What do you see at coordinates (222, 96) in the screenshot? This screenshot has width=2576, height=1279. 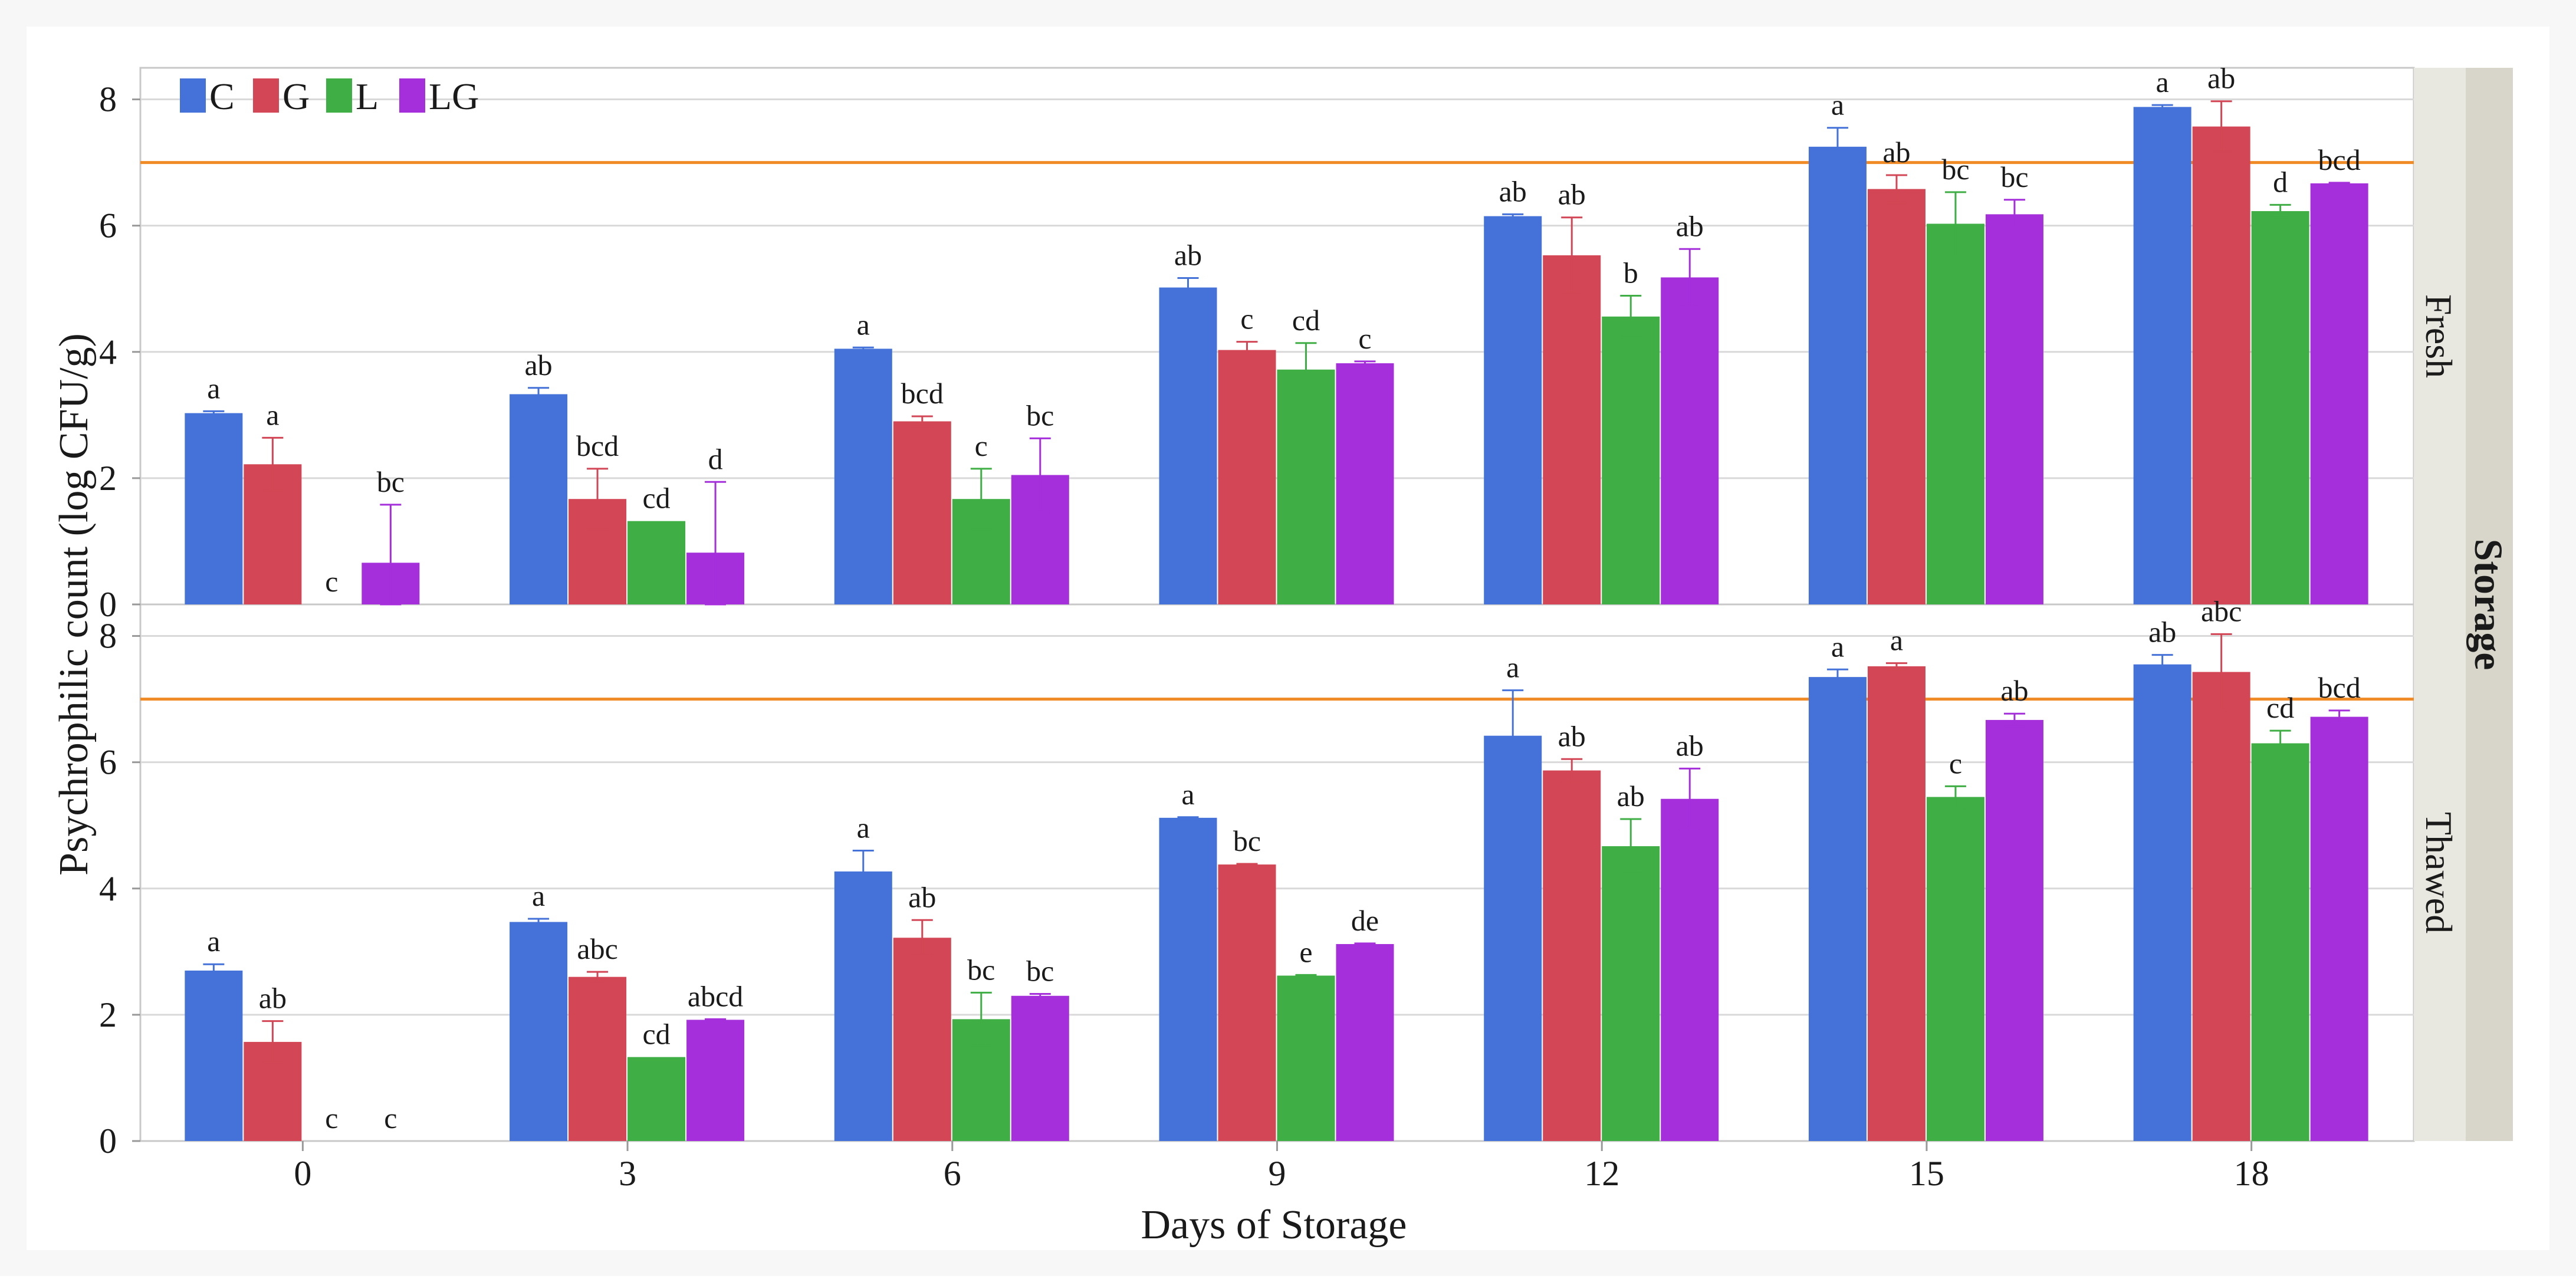 I see `legend-label-c: C` at bounding box center [222, 96].